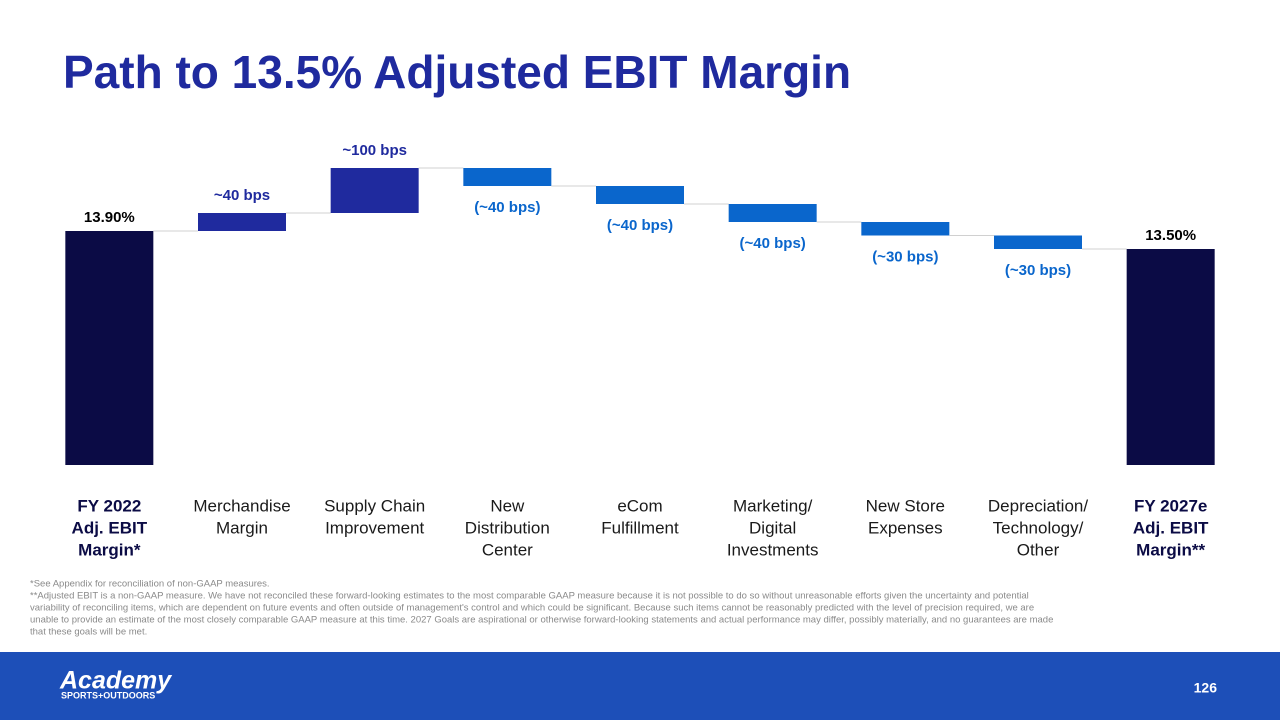  I want to click on x-tick-label: Merchandise, so click(241, 505).